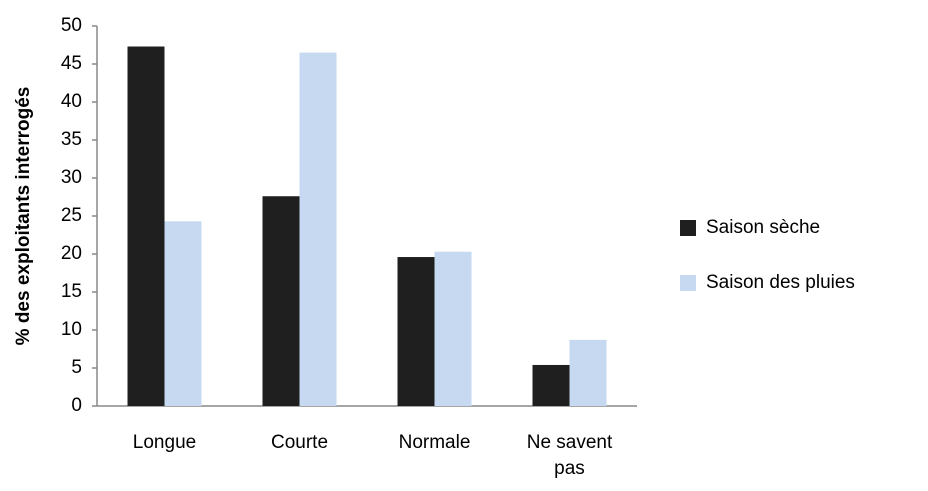  Describe the element at coordinates (434, 442) in the screenshot. I see `x-tick-label: Normale` at that location.